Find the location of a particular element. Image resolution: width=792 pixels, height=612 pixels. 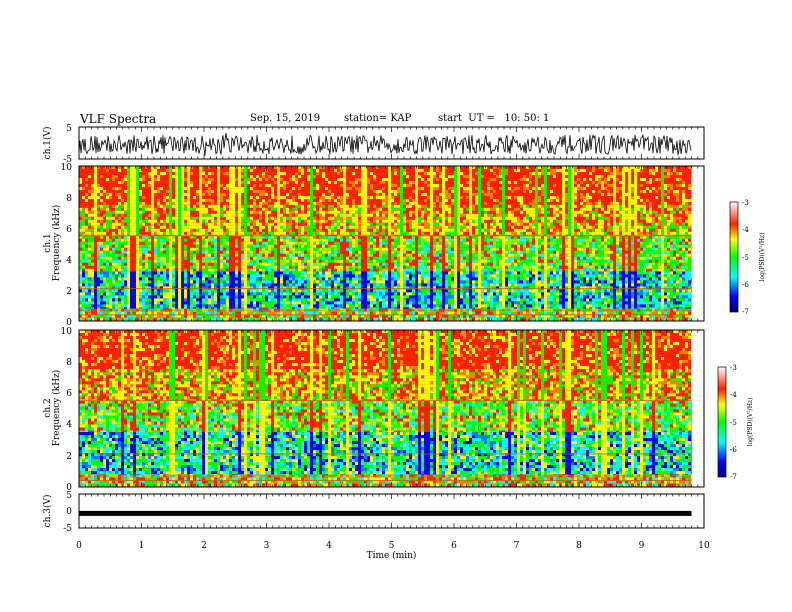

ch2-cbar-tick-neg5: -5 is located at coordinates (733, 423).